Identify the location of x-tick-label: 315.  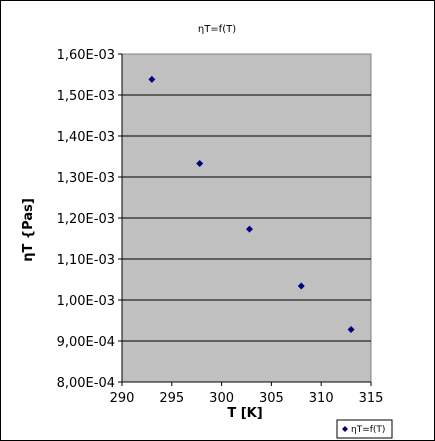
(371, 398).